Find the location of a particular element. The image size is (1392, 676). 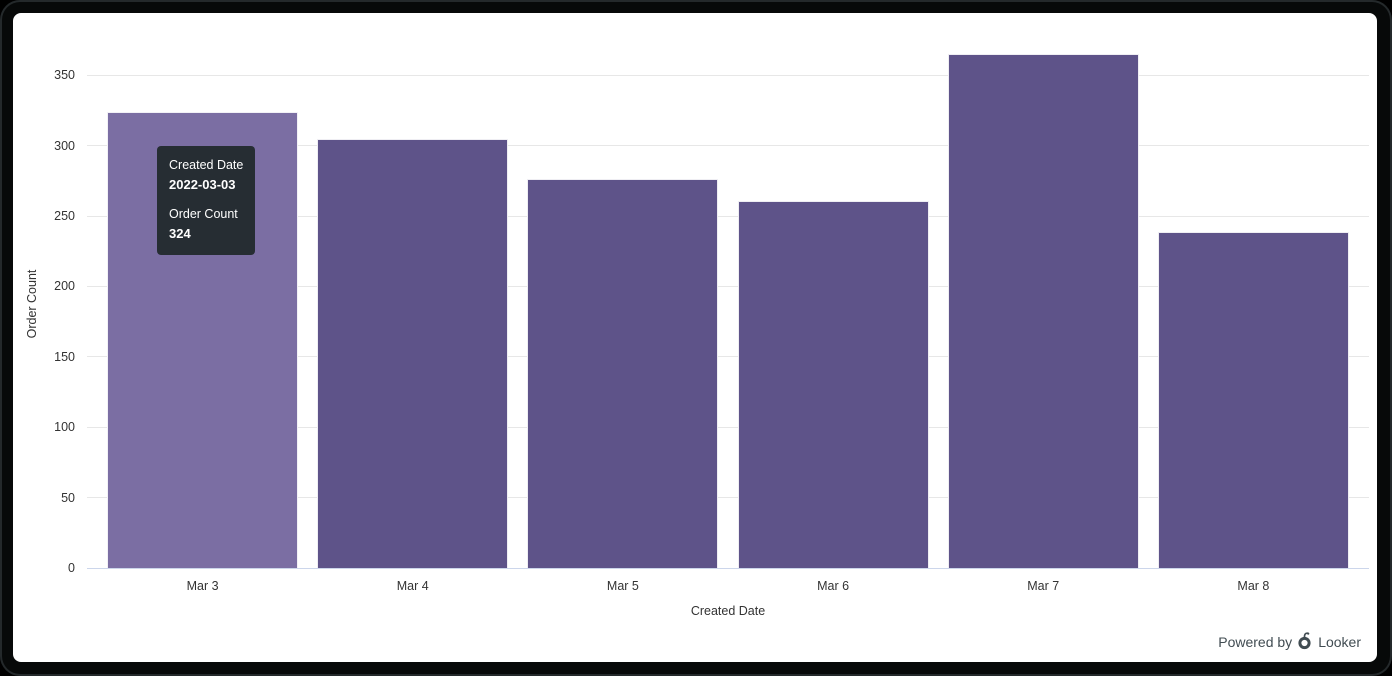

tooltip-field-value: 2022-03-03 is located at coordinates (202, 184).